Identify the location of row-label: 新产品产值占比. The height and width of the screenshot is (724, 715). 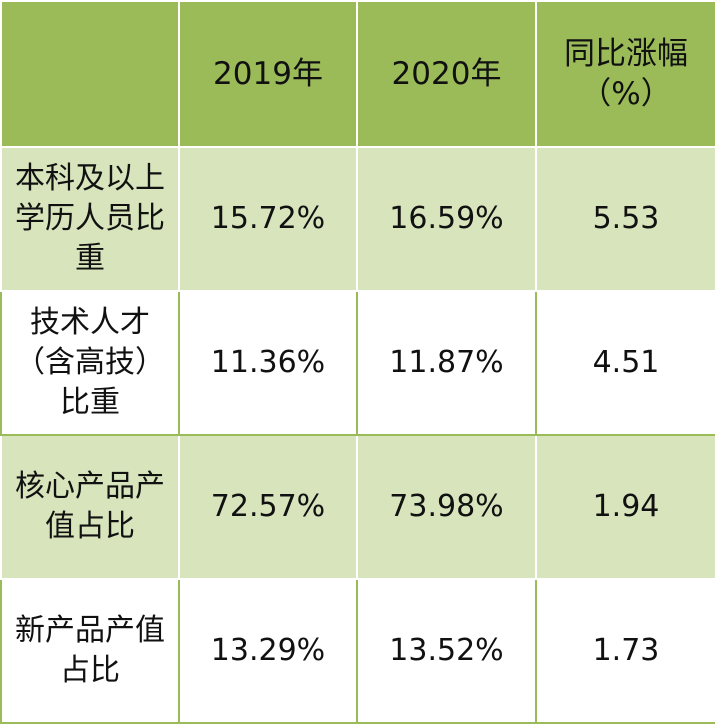
(90, 651).